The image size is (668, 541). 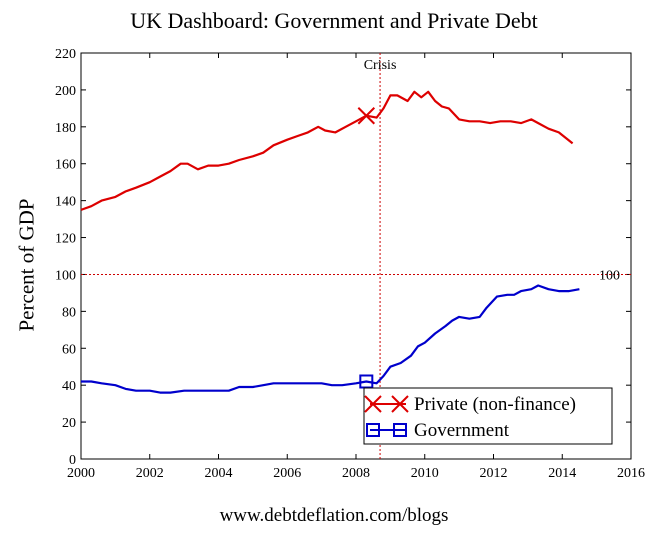 I want to click on y-tick-label: 0, so click(x=72, y=460).